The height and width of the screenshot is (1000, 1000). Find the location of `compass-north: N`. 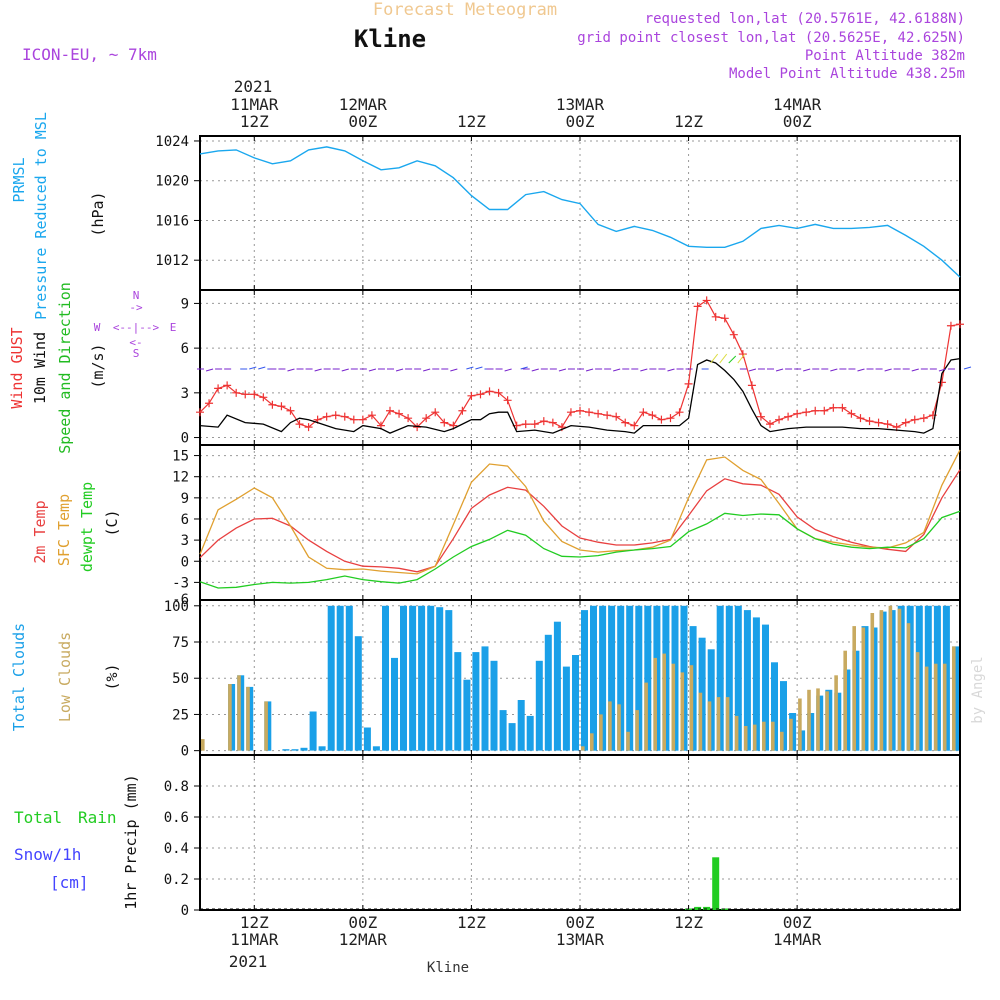

compass-north: N is located at coordinates (136, 295).